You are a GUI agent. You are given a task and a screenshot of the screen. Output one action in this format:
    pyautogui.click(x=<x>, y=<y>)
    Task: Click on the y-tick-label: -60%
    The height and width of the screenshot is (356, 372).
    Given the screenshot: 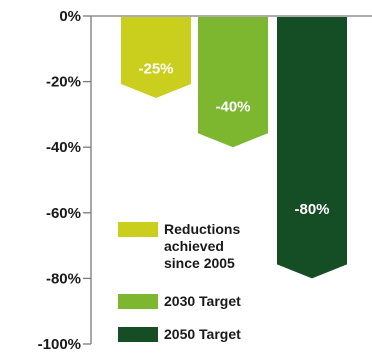 What is the action you would take?
    pyautogui.click(x=63, y=213)
    